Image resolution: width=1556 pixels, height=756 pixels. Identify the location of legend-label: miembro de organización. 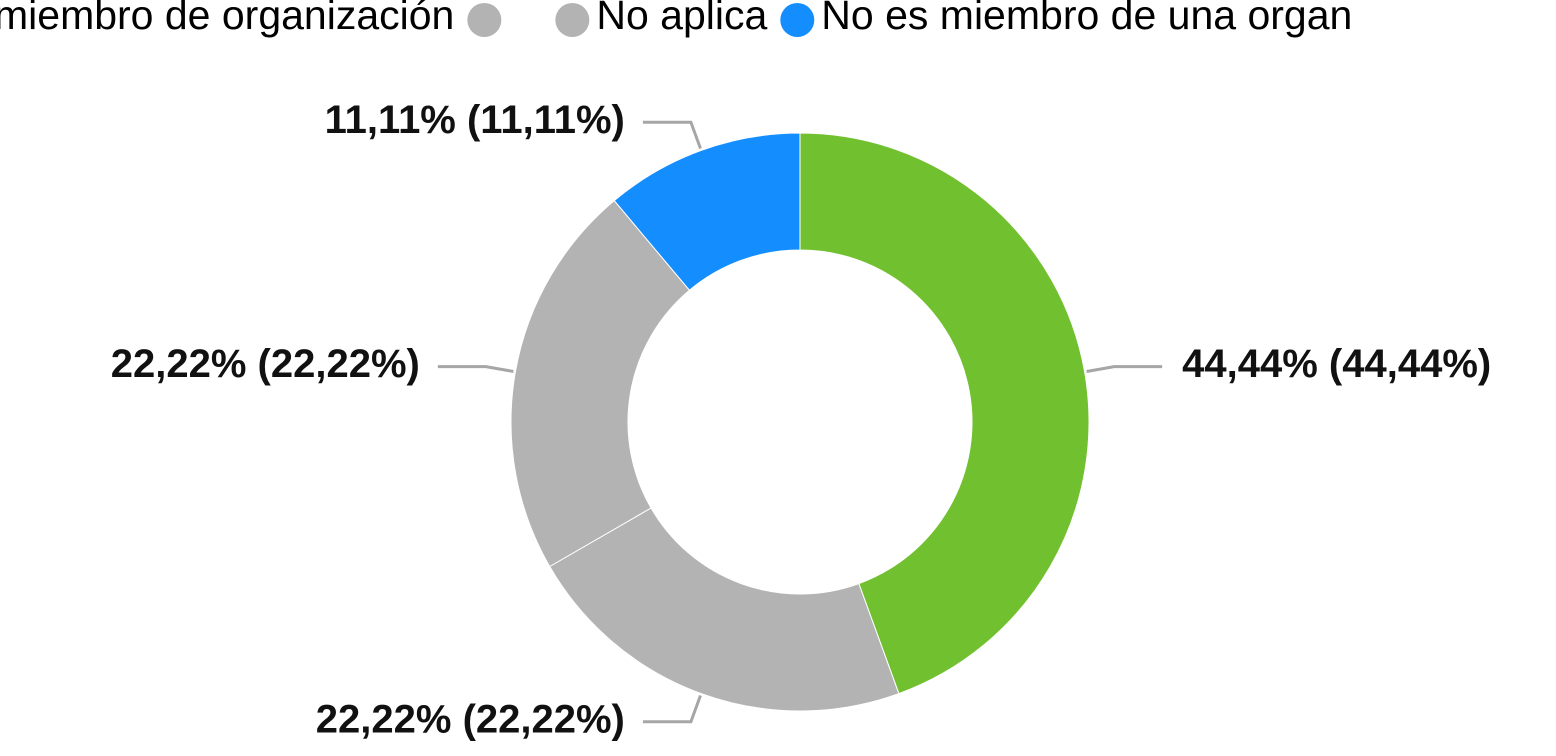
(227, 19).